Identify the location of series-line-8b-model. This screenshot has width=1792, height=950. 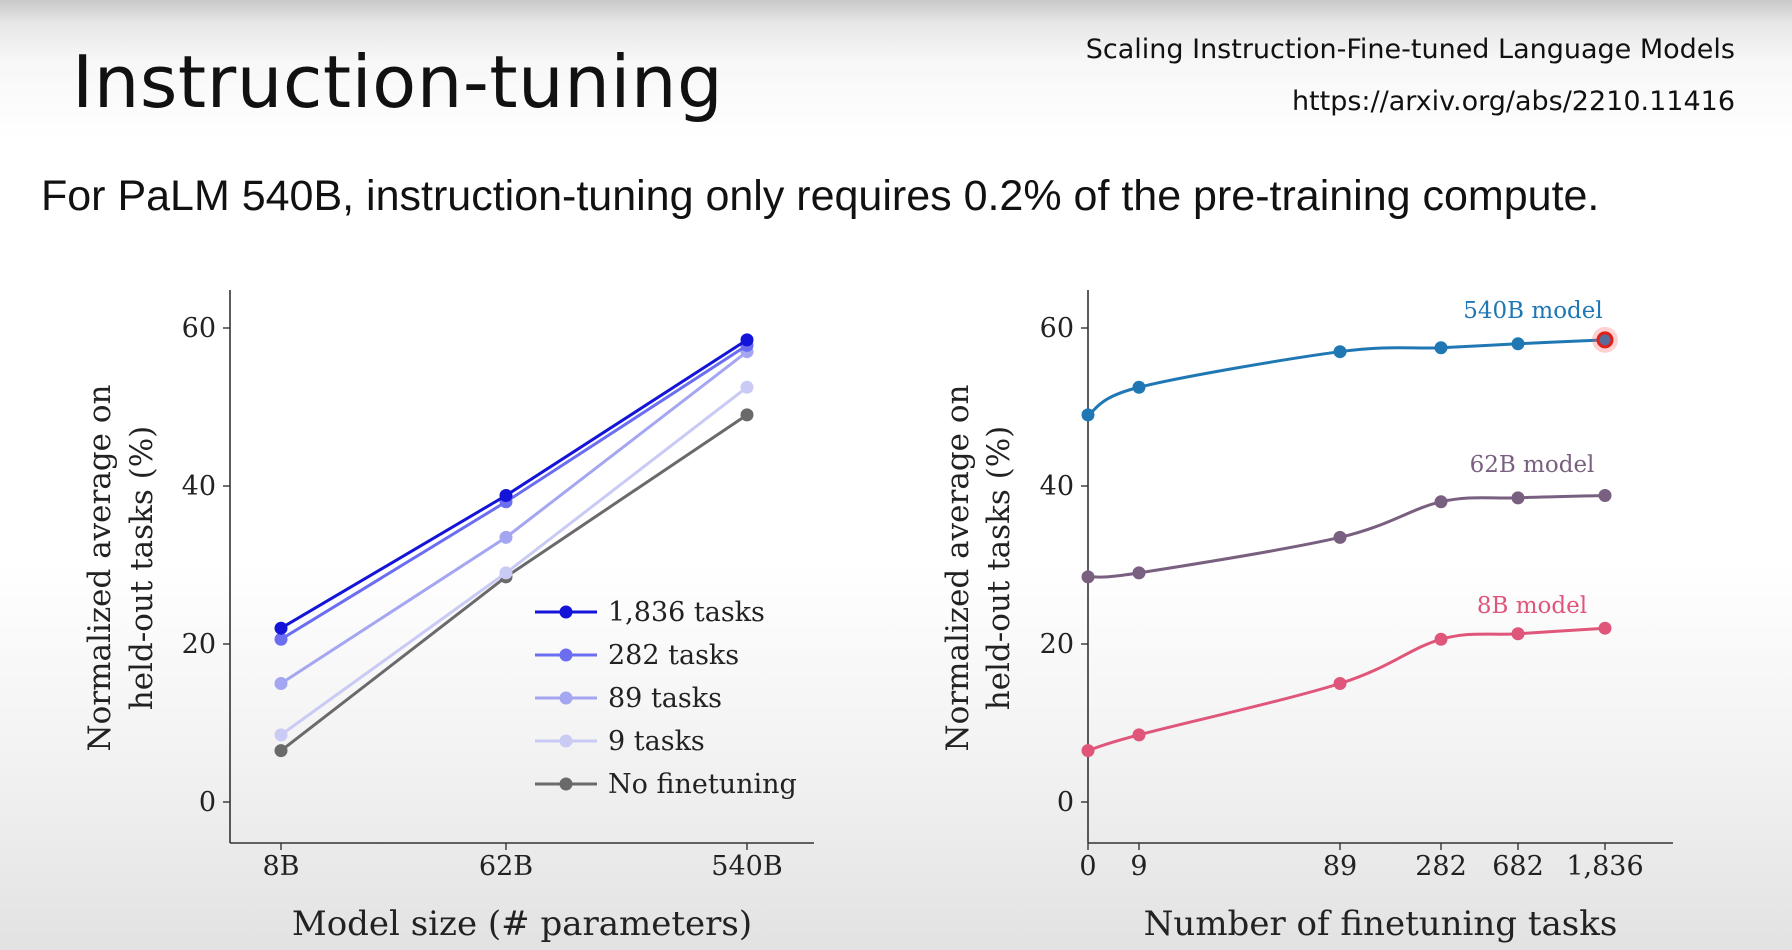
(1346, 689).